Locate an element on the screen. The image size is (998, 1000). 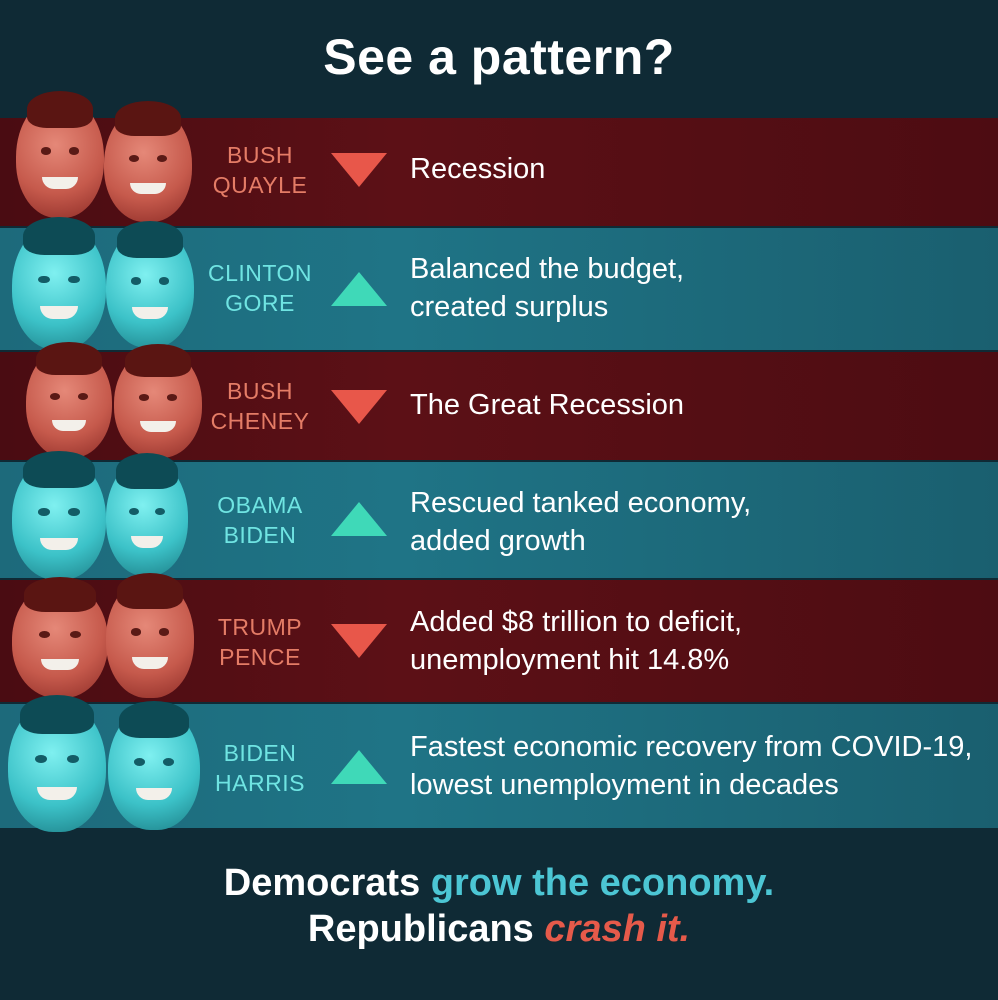
outcome-text: Recession is located at coordinates (478, 169).